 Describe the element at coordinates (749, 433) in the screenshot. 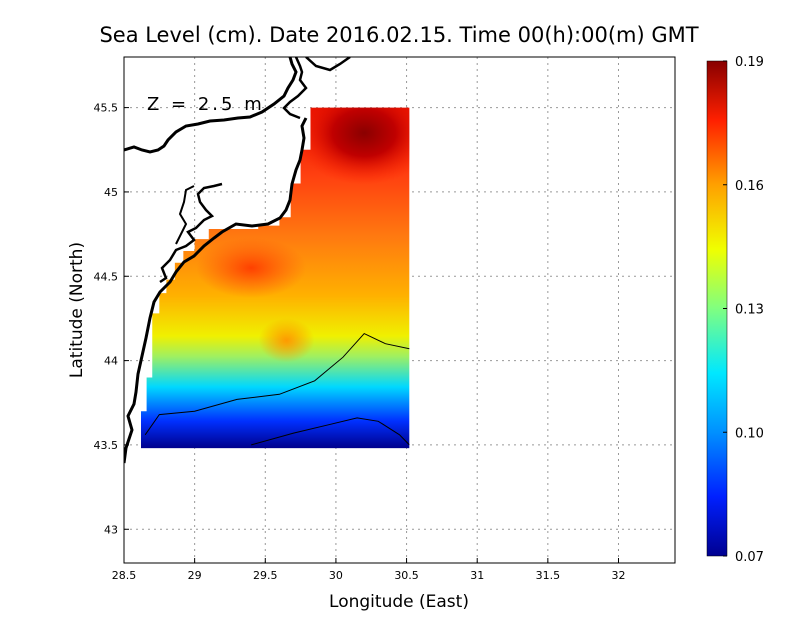

I see `colorbar-tick-label: 0.10` at that location.